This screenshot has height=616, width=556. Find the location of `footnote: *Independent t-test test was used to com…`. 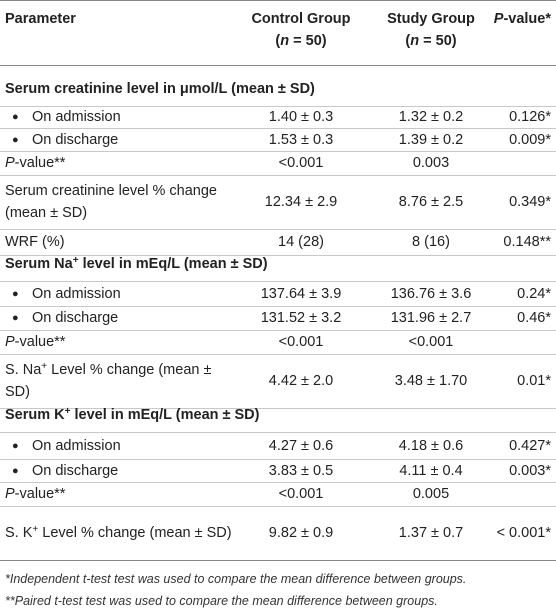

footnote: *Independent t-test test was used to com… is located at coordinates (236, 579).